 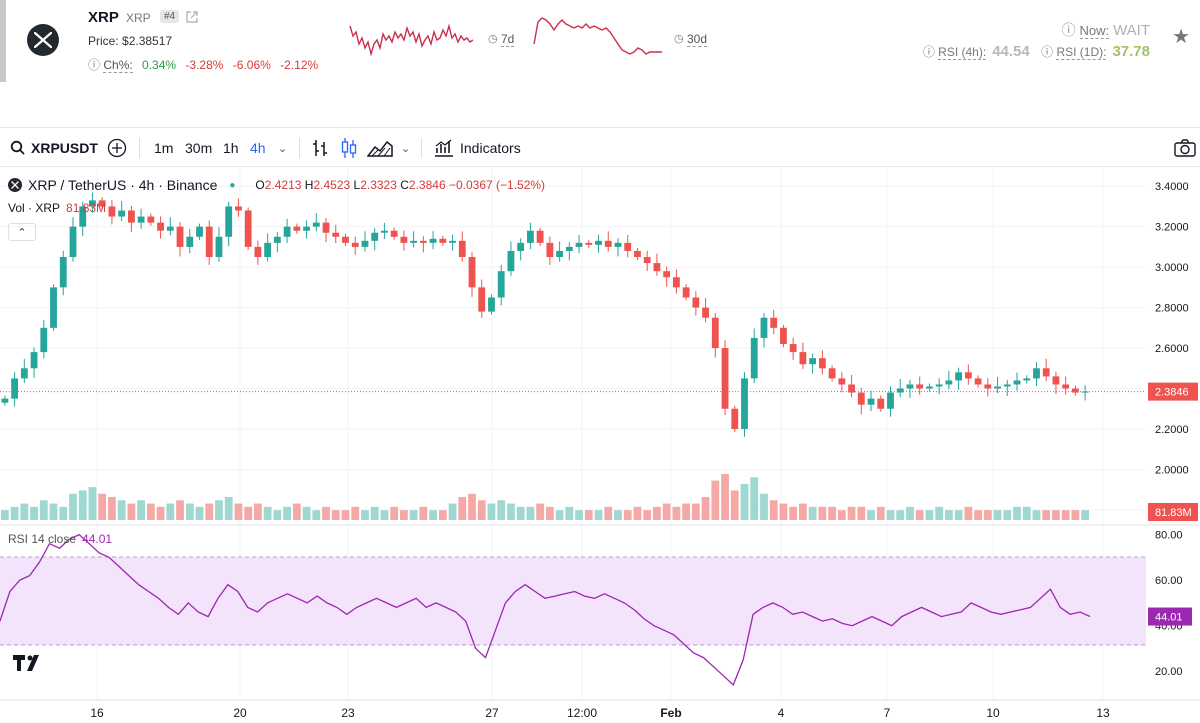 I want to click on price-value: $2.38517, so click(x=147, y=41).